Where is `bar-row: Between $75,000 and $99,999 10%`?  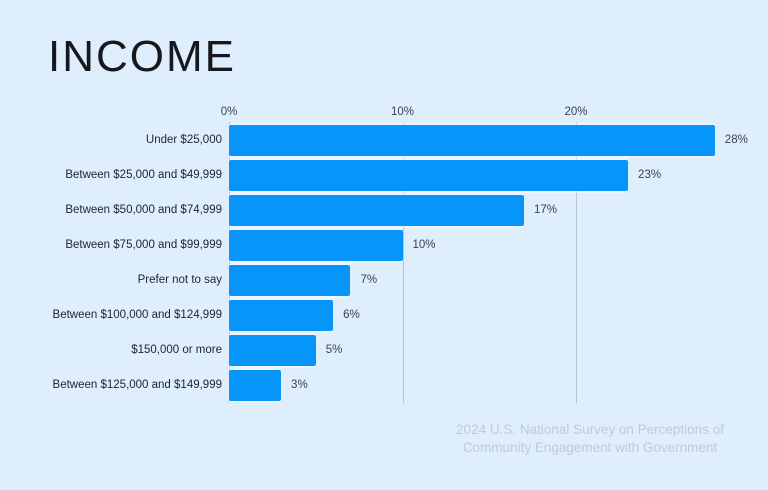 bar-row: Between $75,000 and $99,999 10% is located at coordinates (384, 245).